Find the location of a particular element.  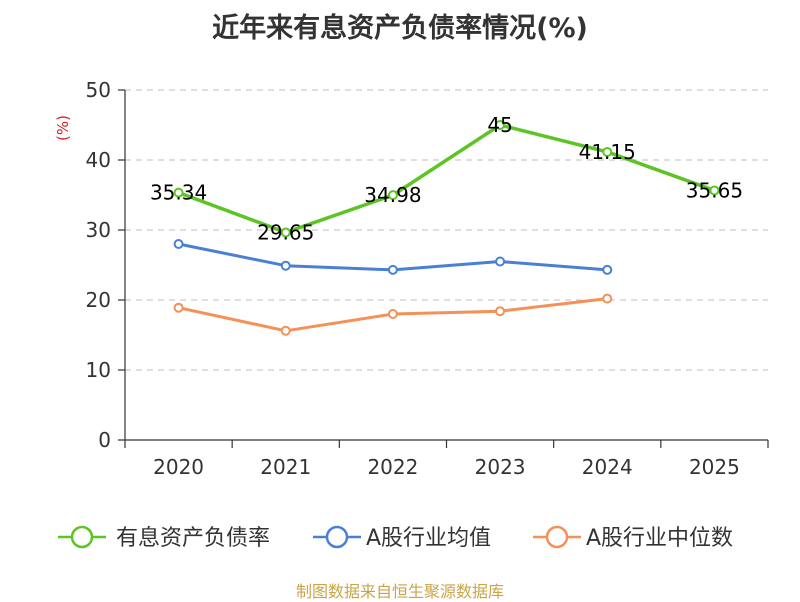

data-label: 35.34 is located at coordinates (178, 193).